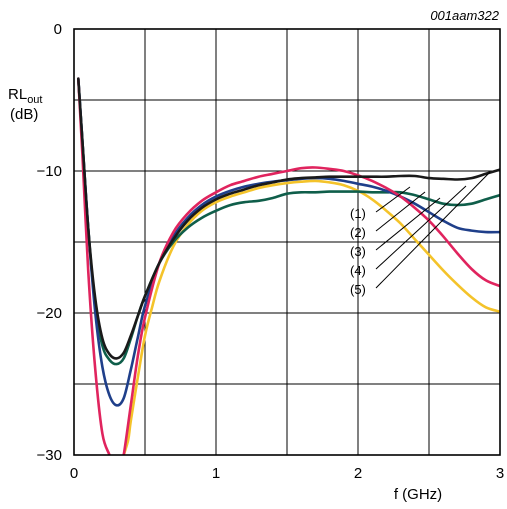 The image size is (507, 509). I want to click on x-tick-label-2: 2, so click(358, 473).